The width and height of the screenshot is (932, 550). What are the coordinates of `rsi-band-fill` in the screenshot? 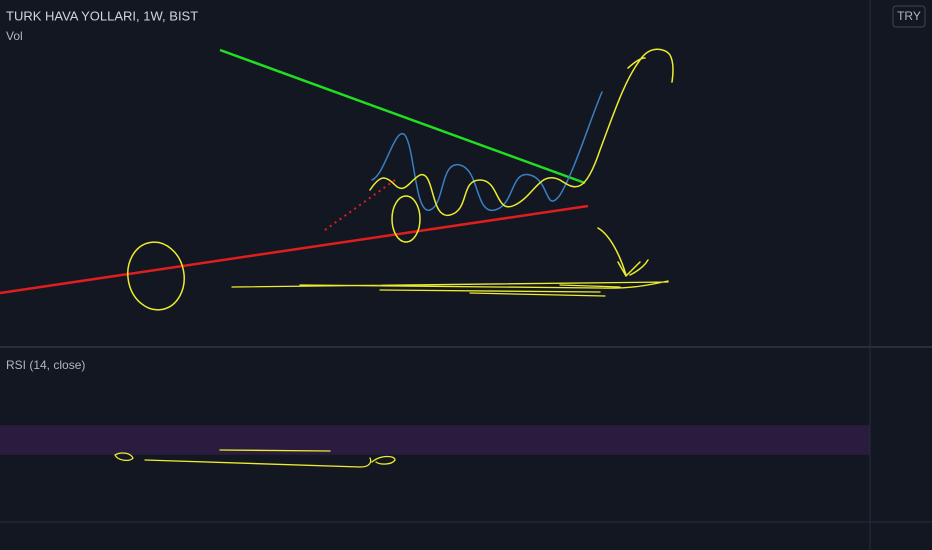 It's located at (435, 440).